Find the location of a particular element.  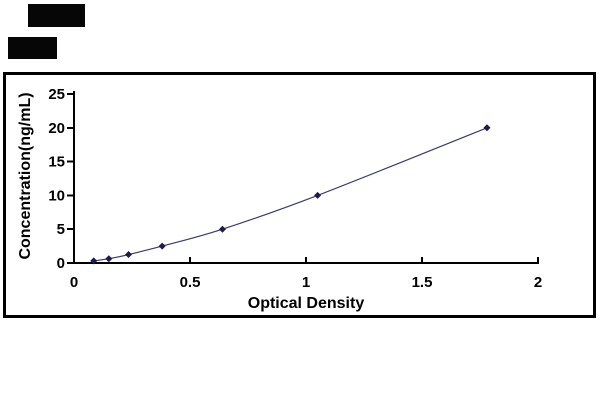

x-tick-label-0.5: 0.5 is located at coordinates (190, 282).